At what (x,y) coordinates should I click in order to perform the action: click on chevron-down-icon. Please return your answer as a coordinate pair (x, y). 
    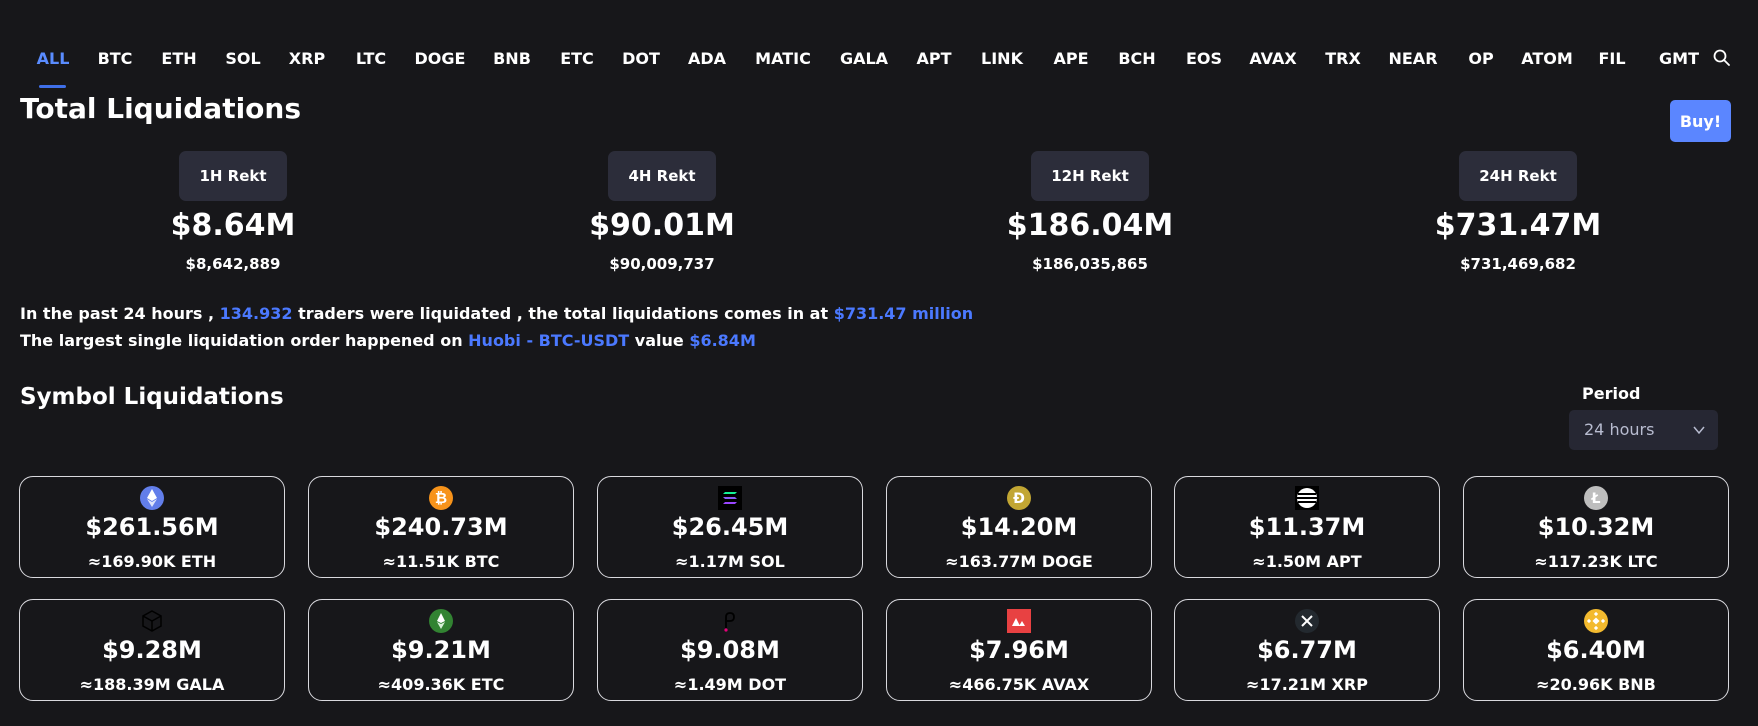
    Looking at the image, I should click on (1699, 430).